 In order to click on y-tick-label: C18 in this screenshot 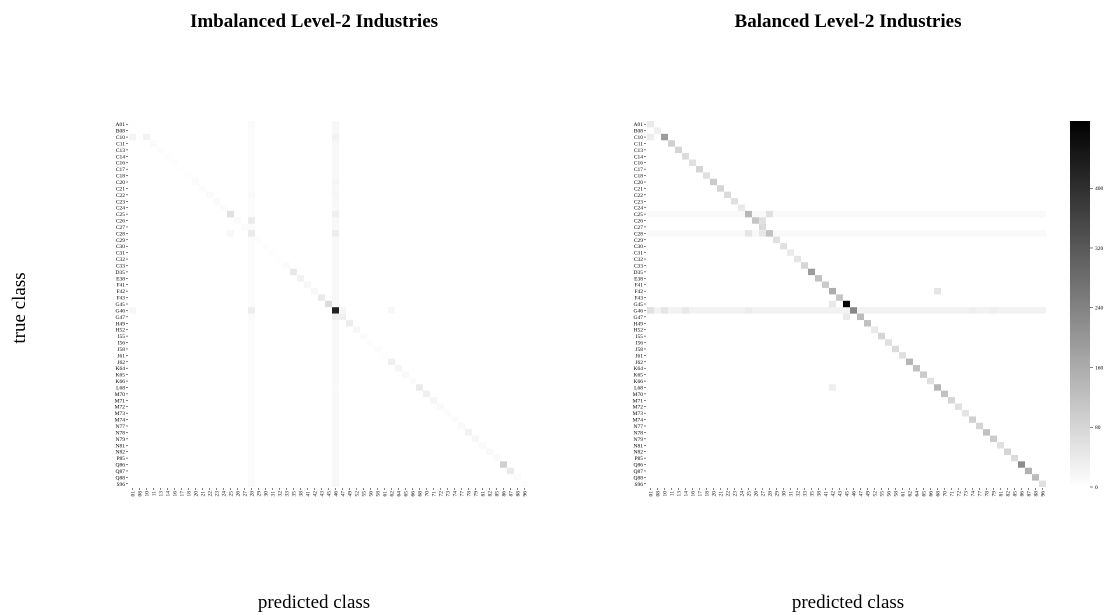, I will do `click(120, 177)`.